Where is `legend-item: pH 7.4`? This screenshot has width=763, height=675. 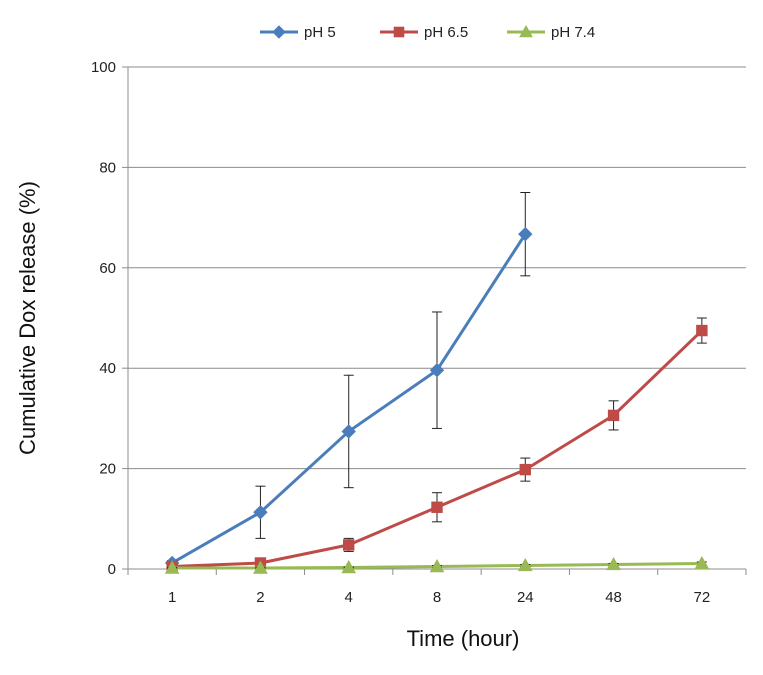 legend-item: pH 7.4 is located at coordinates (551, 32).